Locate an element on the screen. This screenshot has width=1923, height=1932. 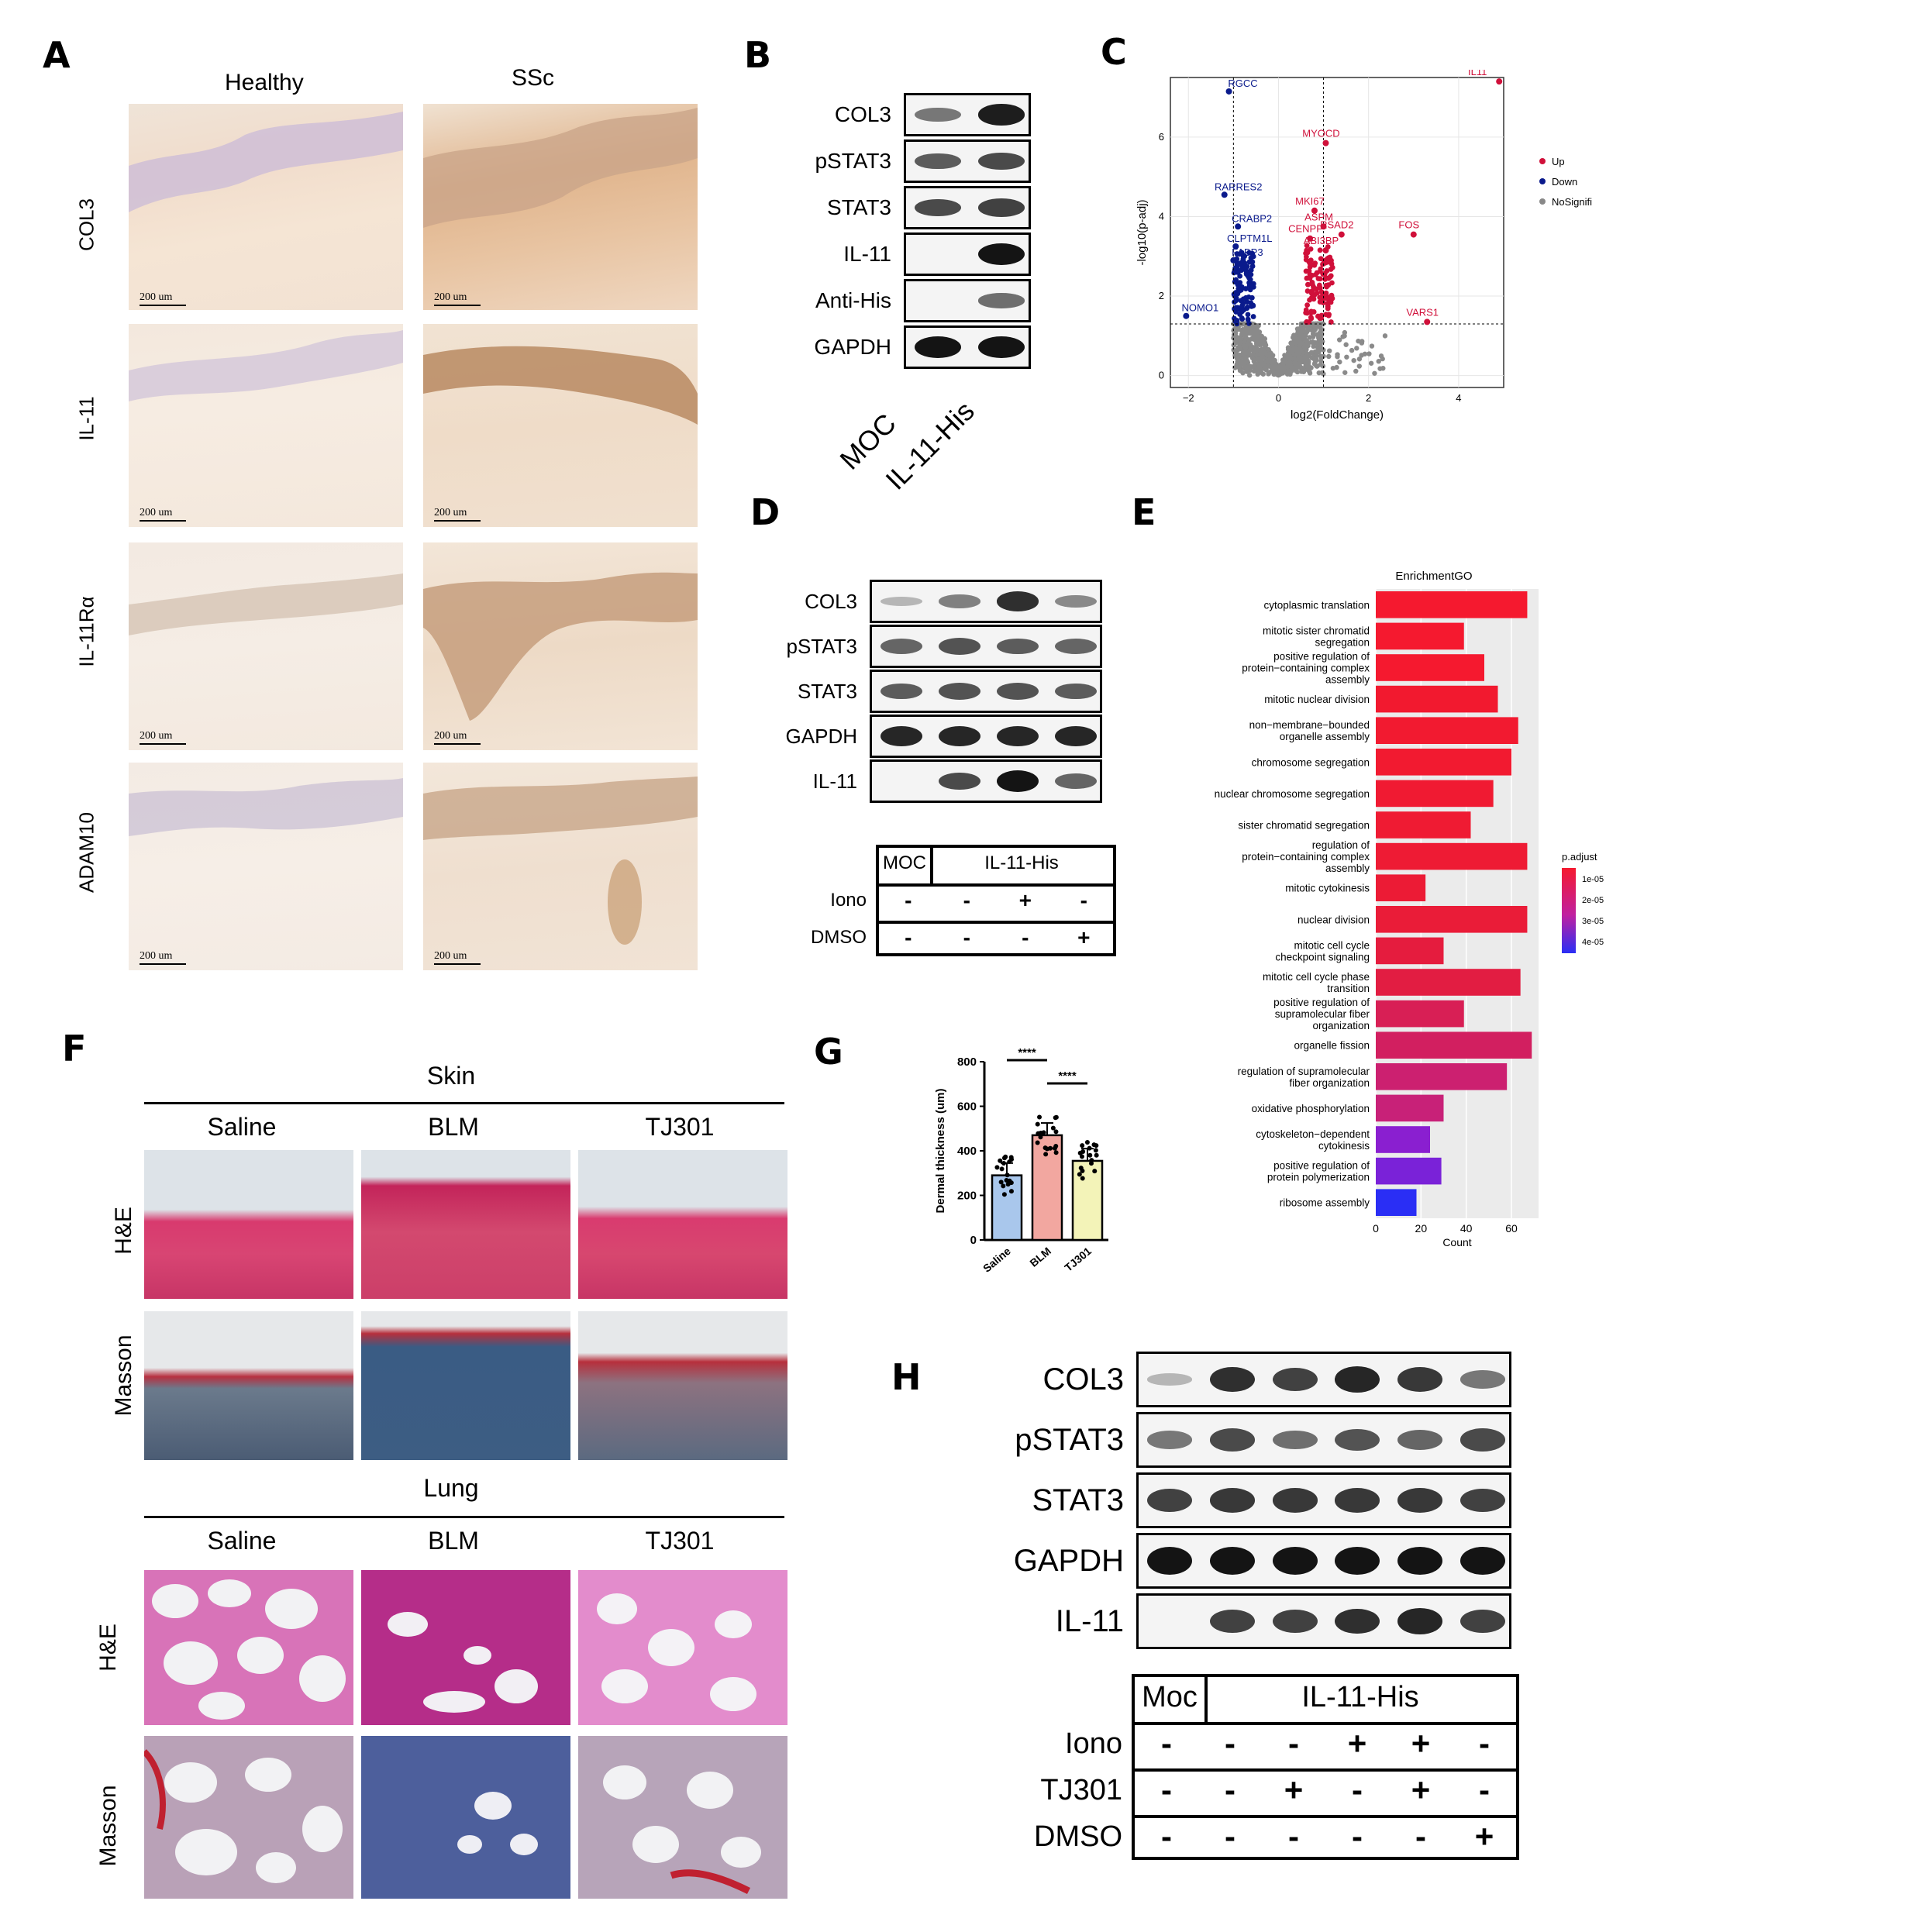
scale-bar: 200 um is located at coordinates (163, 737).